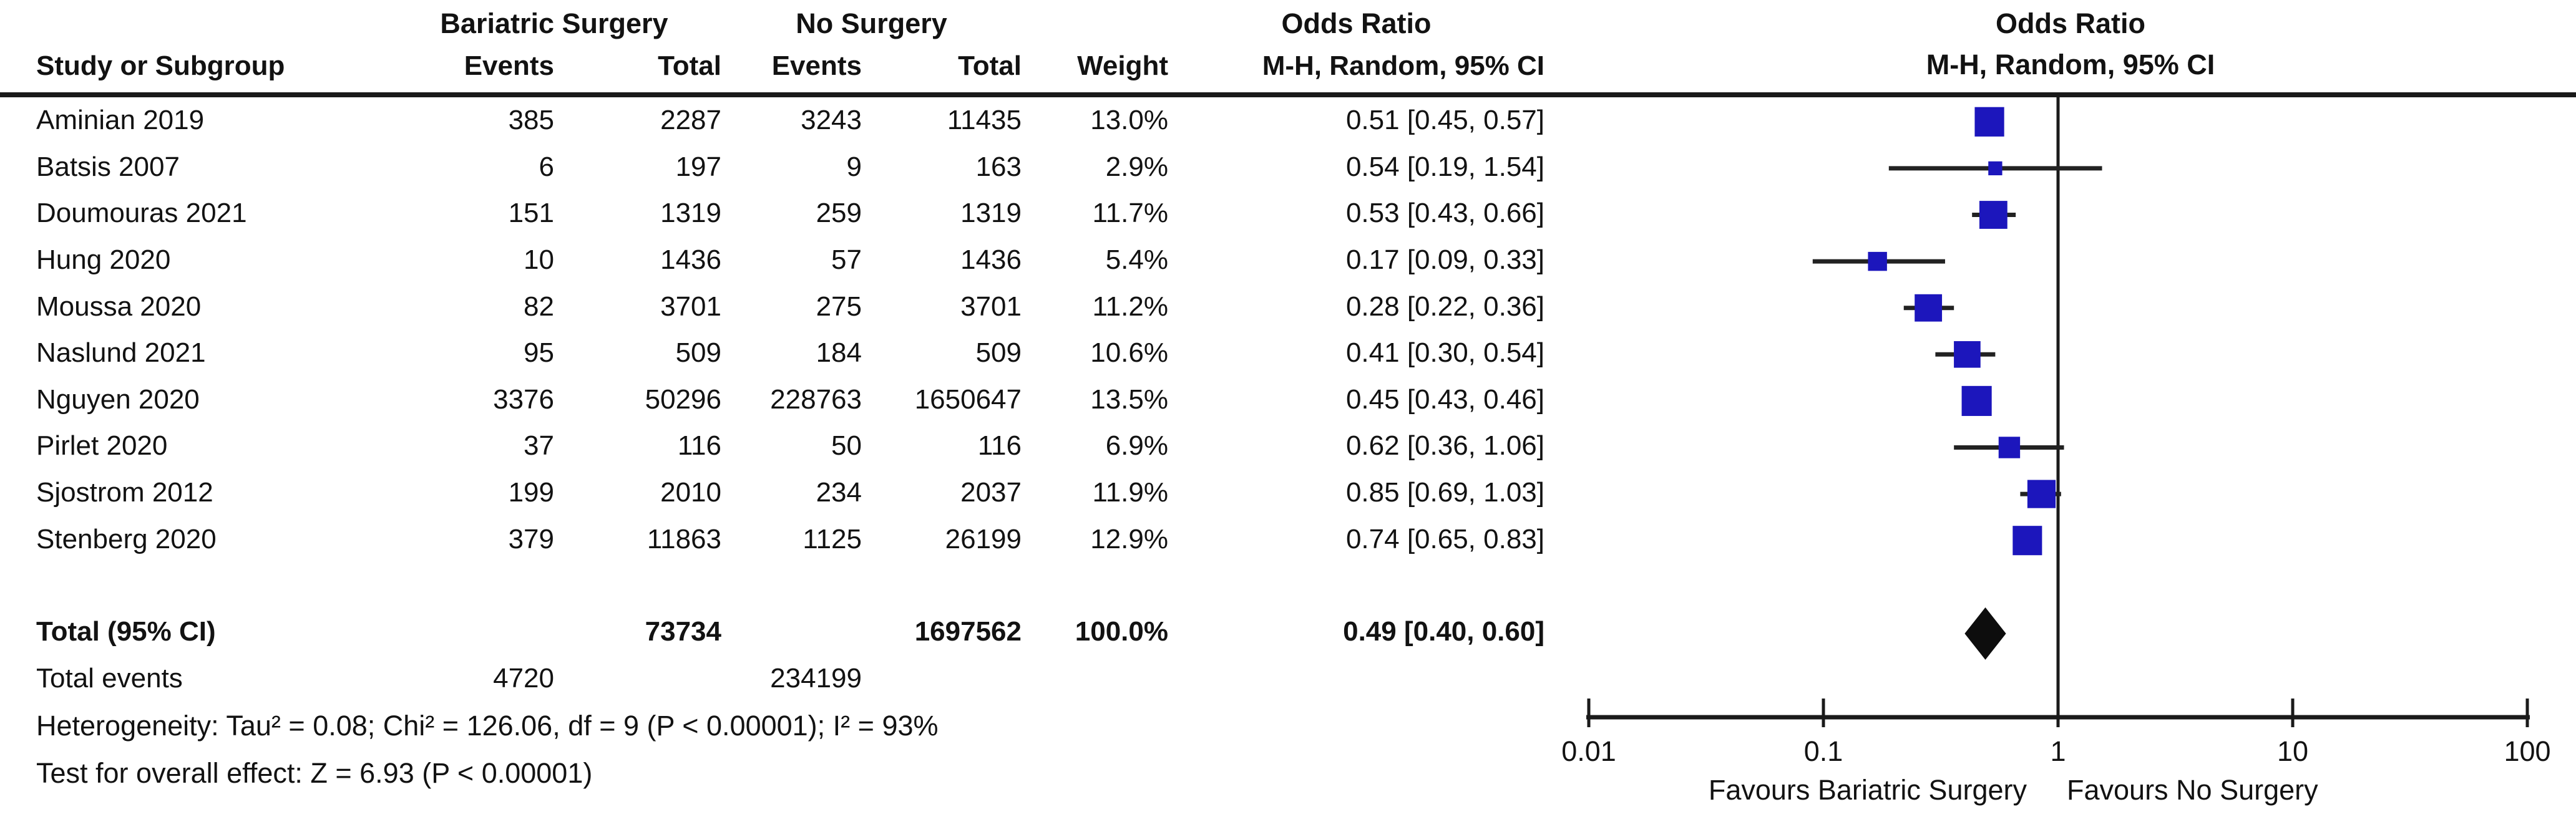 The image size is (2576, 822). I want to click on odds-ratio-ci-text: 0.85 [0.69, 1.03], so click(1444, 492).